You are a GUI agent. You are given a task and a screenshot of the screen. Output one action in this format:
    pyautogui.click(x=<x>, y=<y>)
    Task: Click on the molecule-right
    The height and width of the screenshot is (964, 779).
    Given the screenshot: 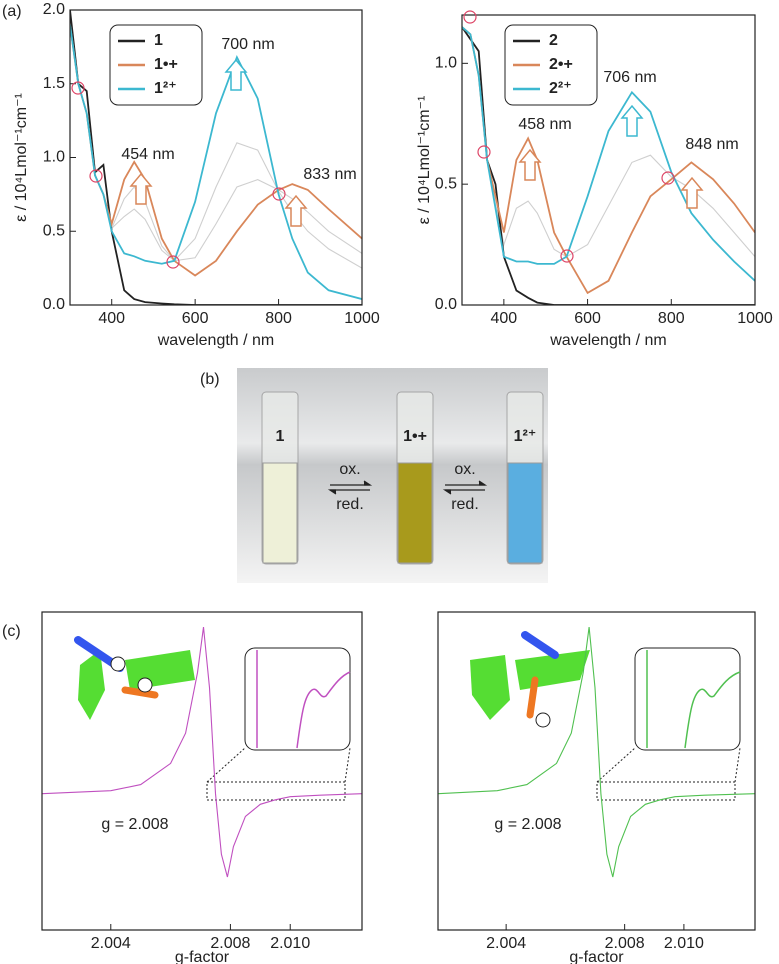 What is the action you would take?
    pyautogui.click(x=530, y=679)
    